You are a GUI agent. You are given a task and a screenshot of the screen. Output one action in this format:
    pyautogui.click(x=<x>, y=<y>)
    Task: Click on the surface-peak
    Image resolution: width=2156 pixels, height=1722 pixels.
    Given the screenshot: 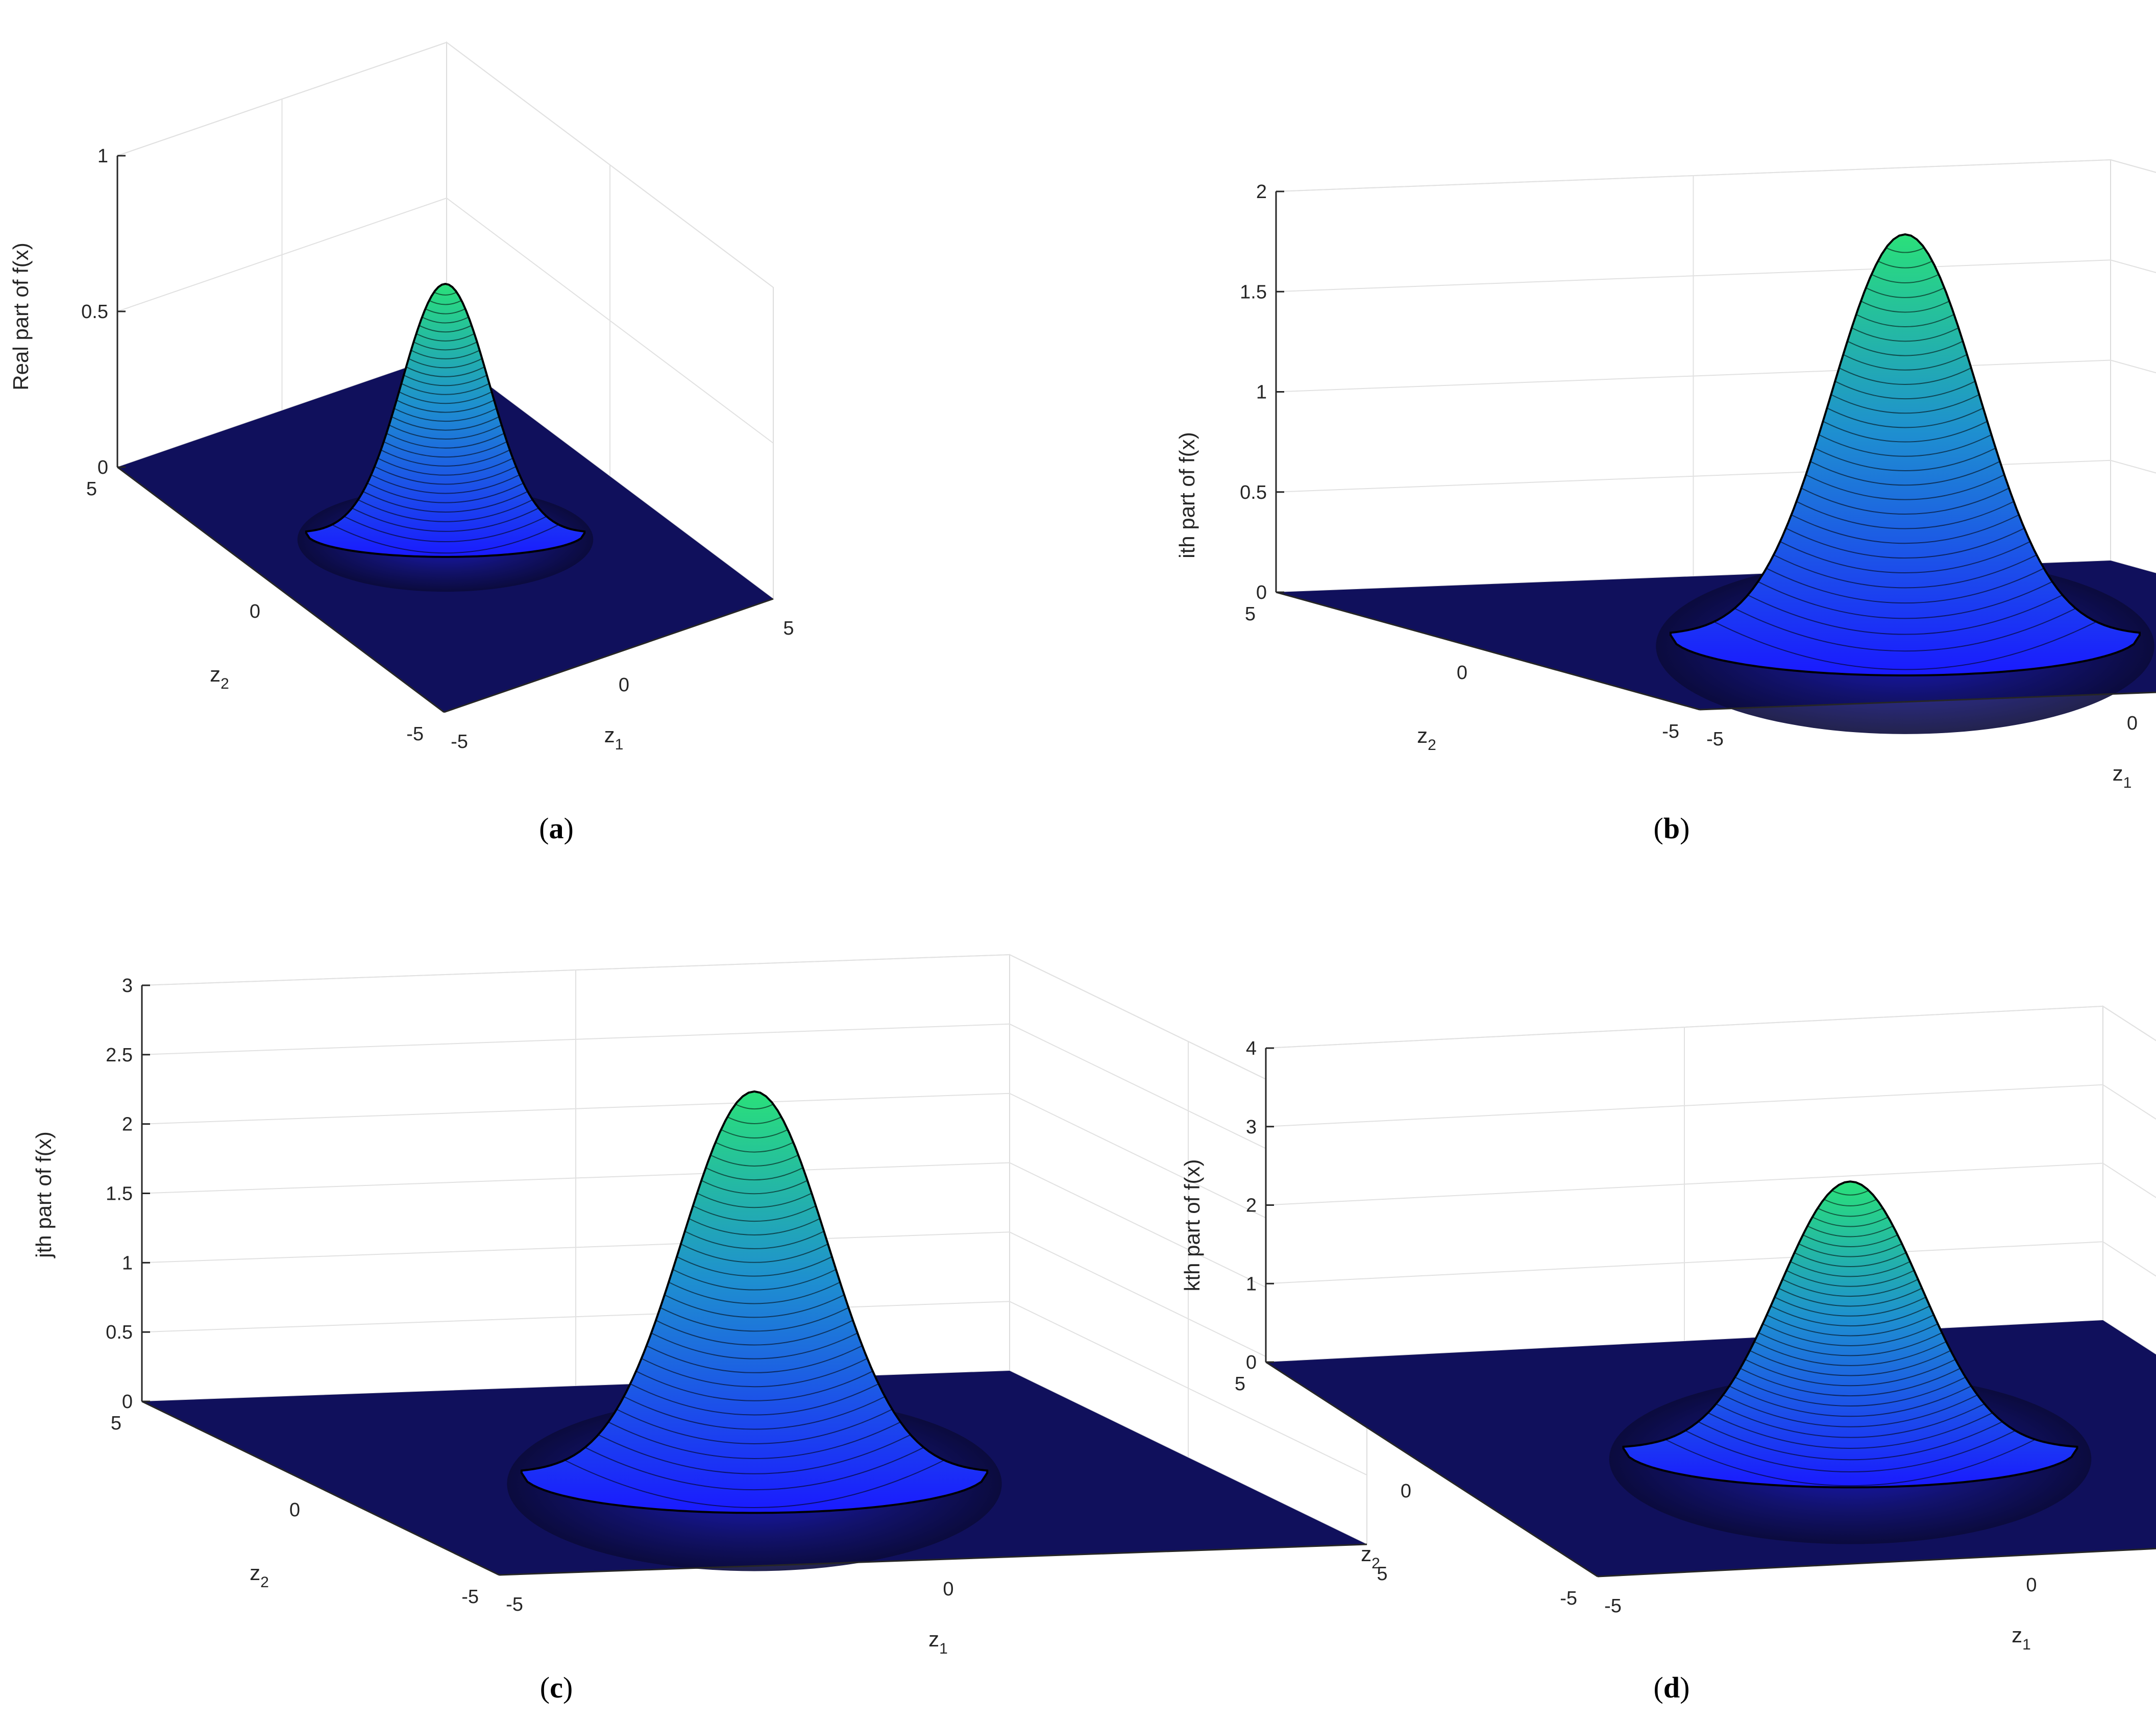 What is the action you would take?
    pyautogui.click(x=1905, y=455)
    